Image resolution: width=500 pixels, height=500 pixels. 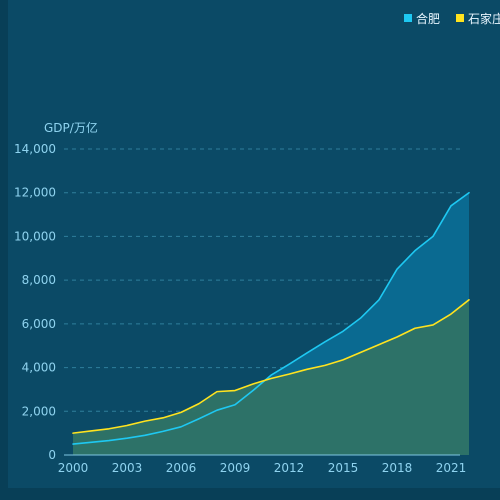 I want to click on y-tick-label: 0, so click(x=52, y=455).